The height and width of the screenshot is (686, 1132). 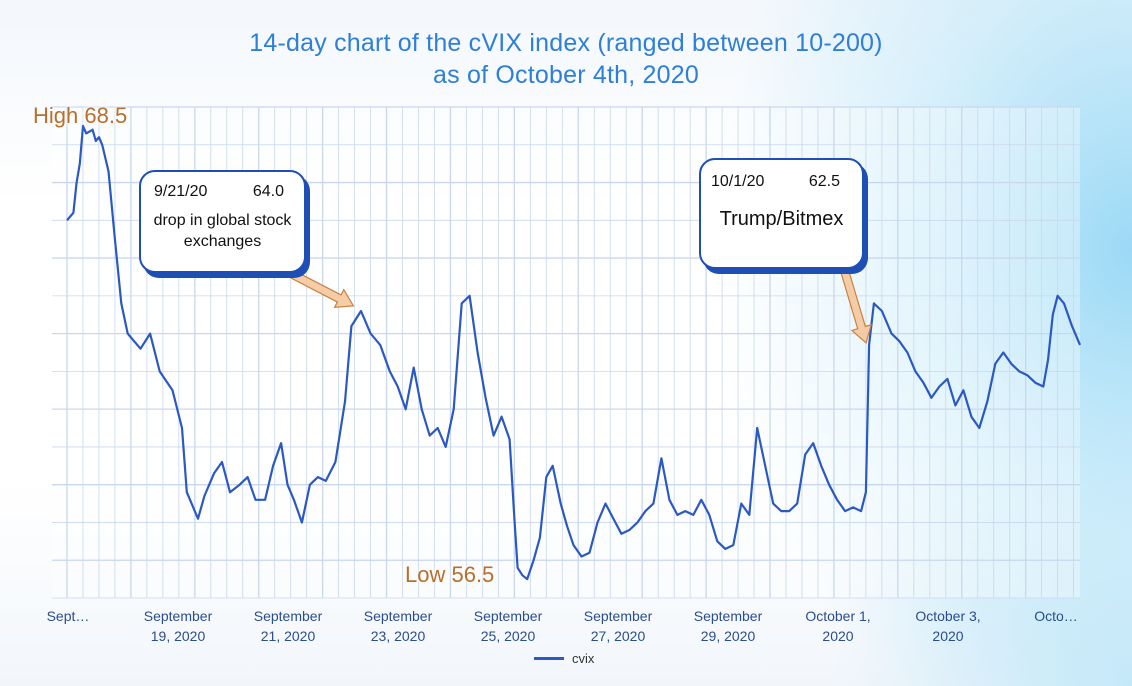 I want to click on x-tick-label: September 27, 2020, so click(x=618, y=626).